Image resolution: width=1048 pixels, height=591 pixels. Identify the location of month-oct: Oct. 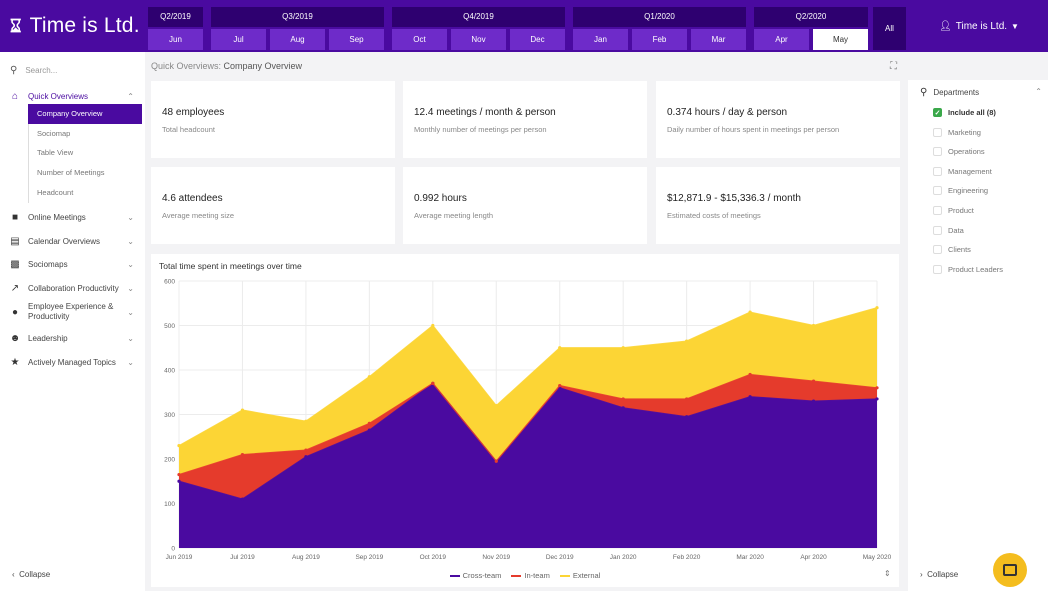
(419, 39).